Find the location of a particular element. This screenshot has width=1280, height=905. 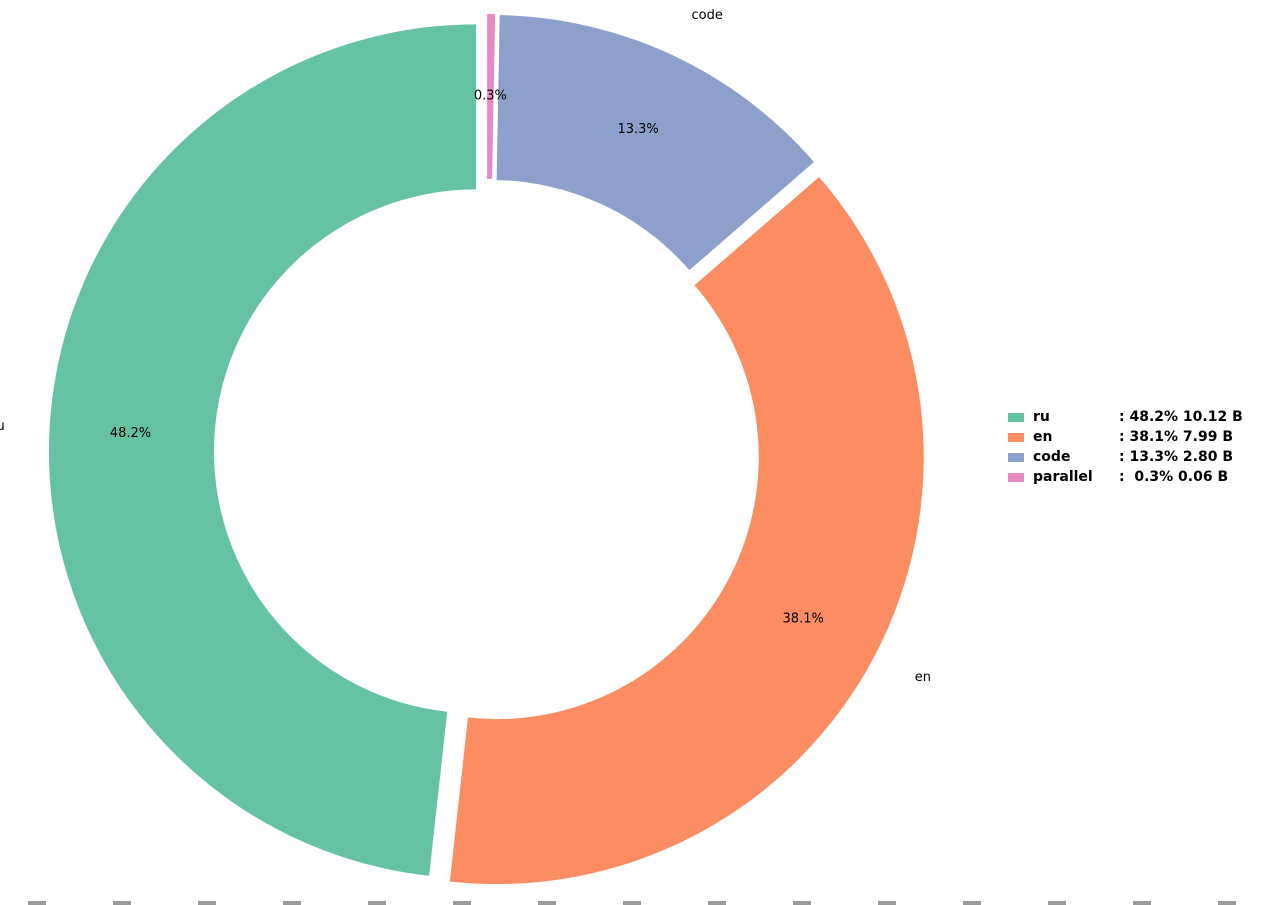

legend-item-parallel: parallel : 0.3% 0.06 B is located at coordinates (1125, 477).